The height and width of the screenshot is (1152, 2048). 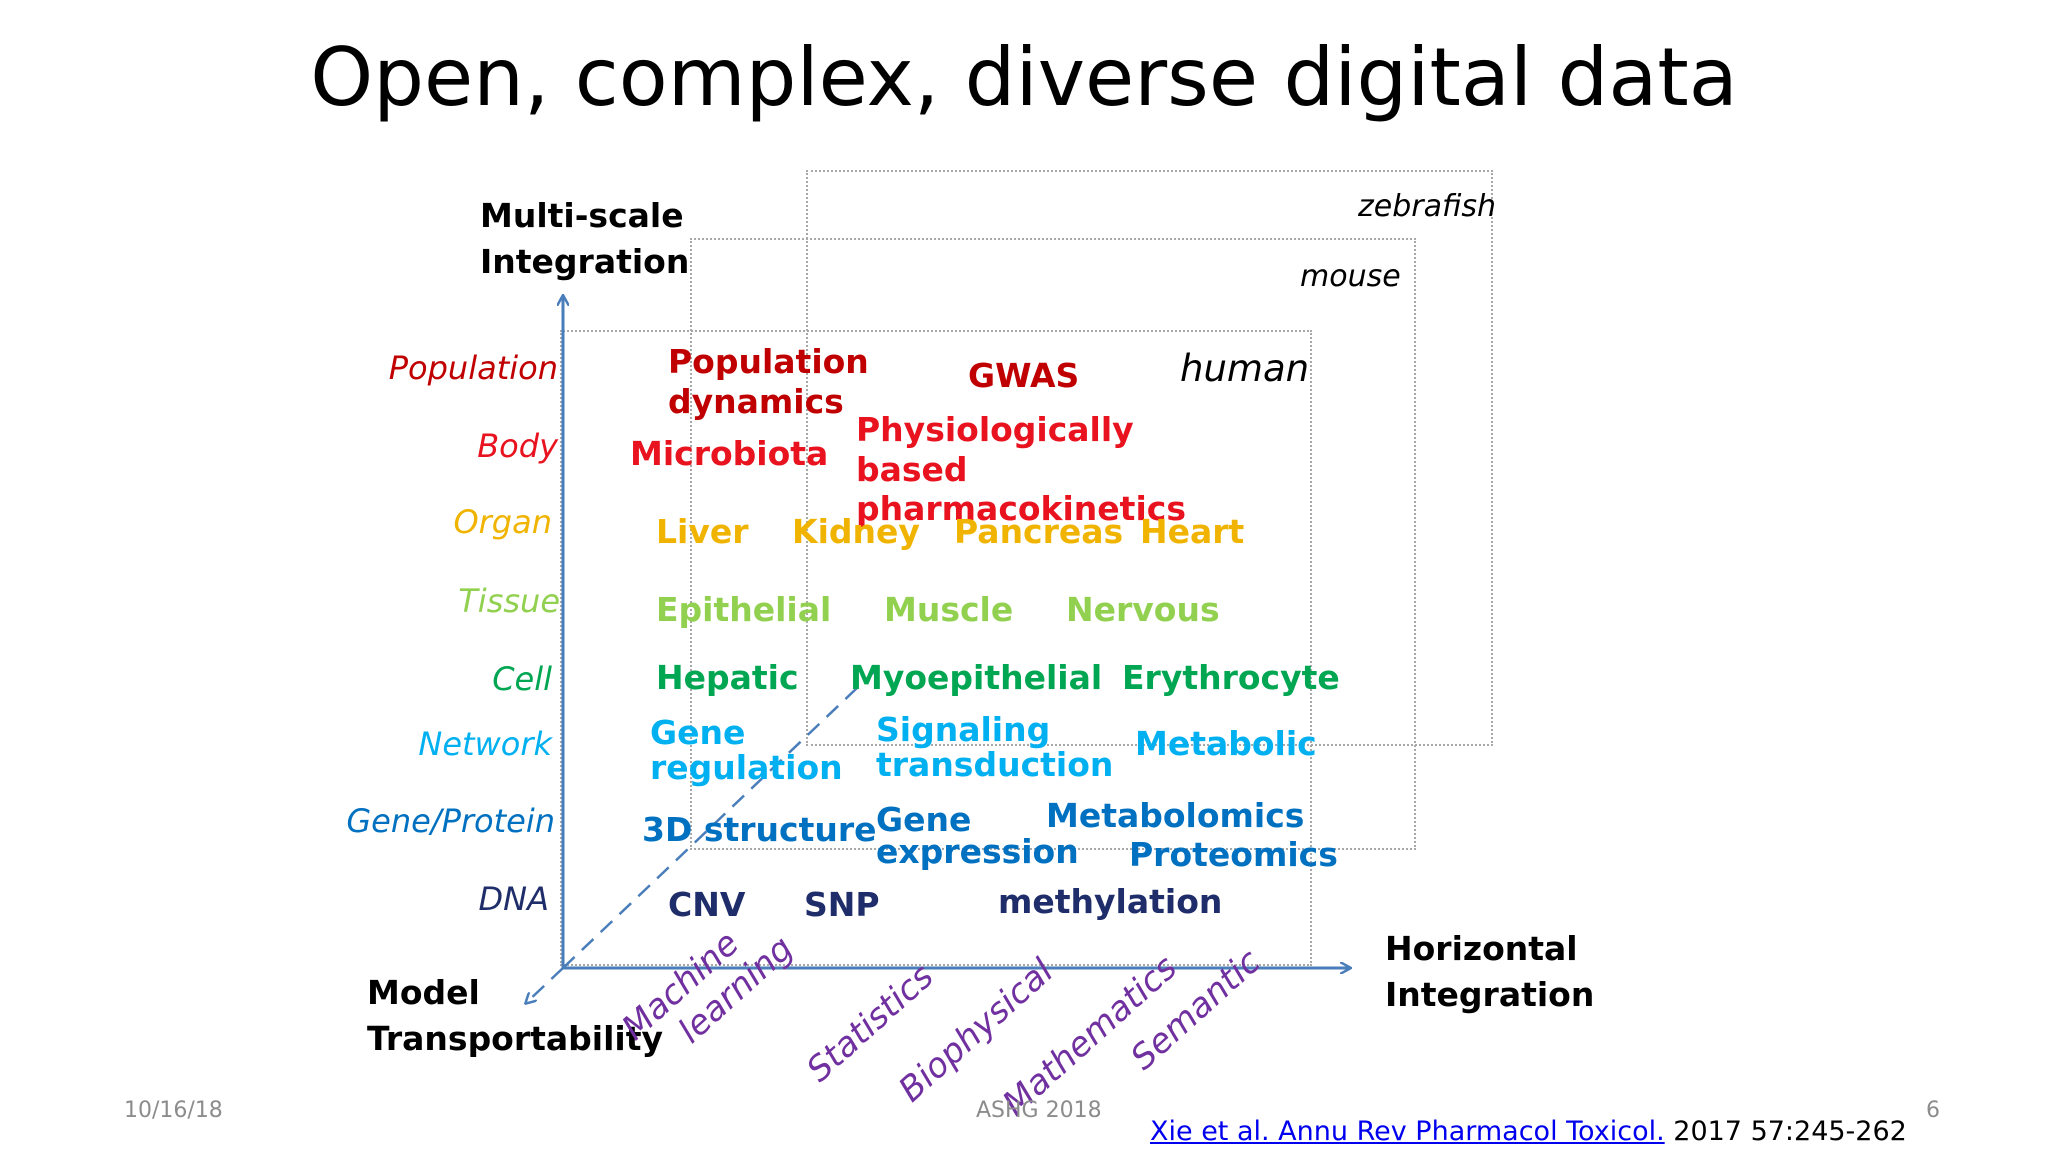 What do you see at coordinates (1175, 815) in the screenshot?
I see `item-metabolomics: Metabolomics` at bounding box center [1175, 815].